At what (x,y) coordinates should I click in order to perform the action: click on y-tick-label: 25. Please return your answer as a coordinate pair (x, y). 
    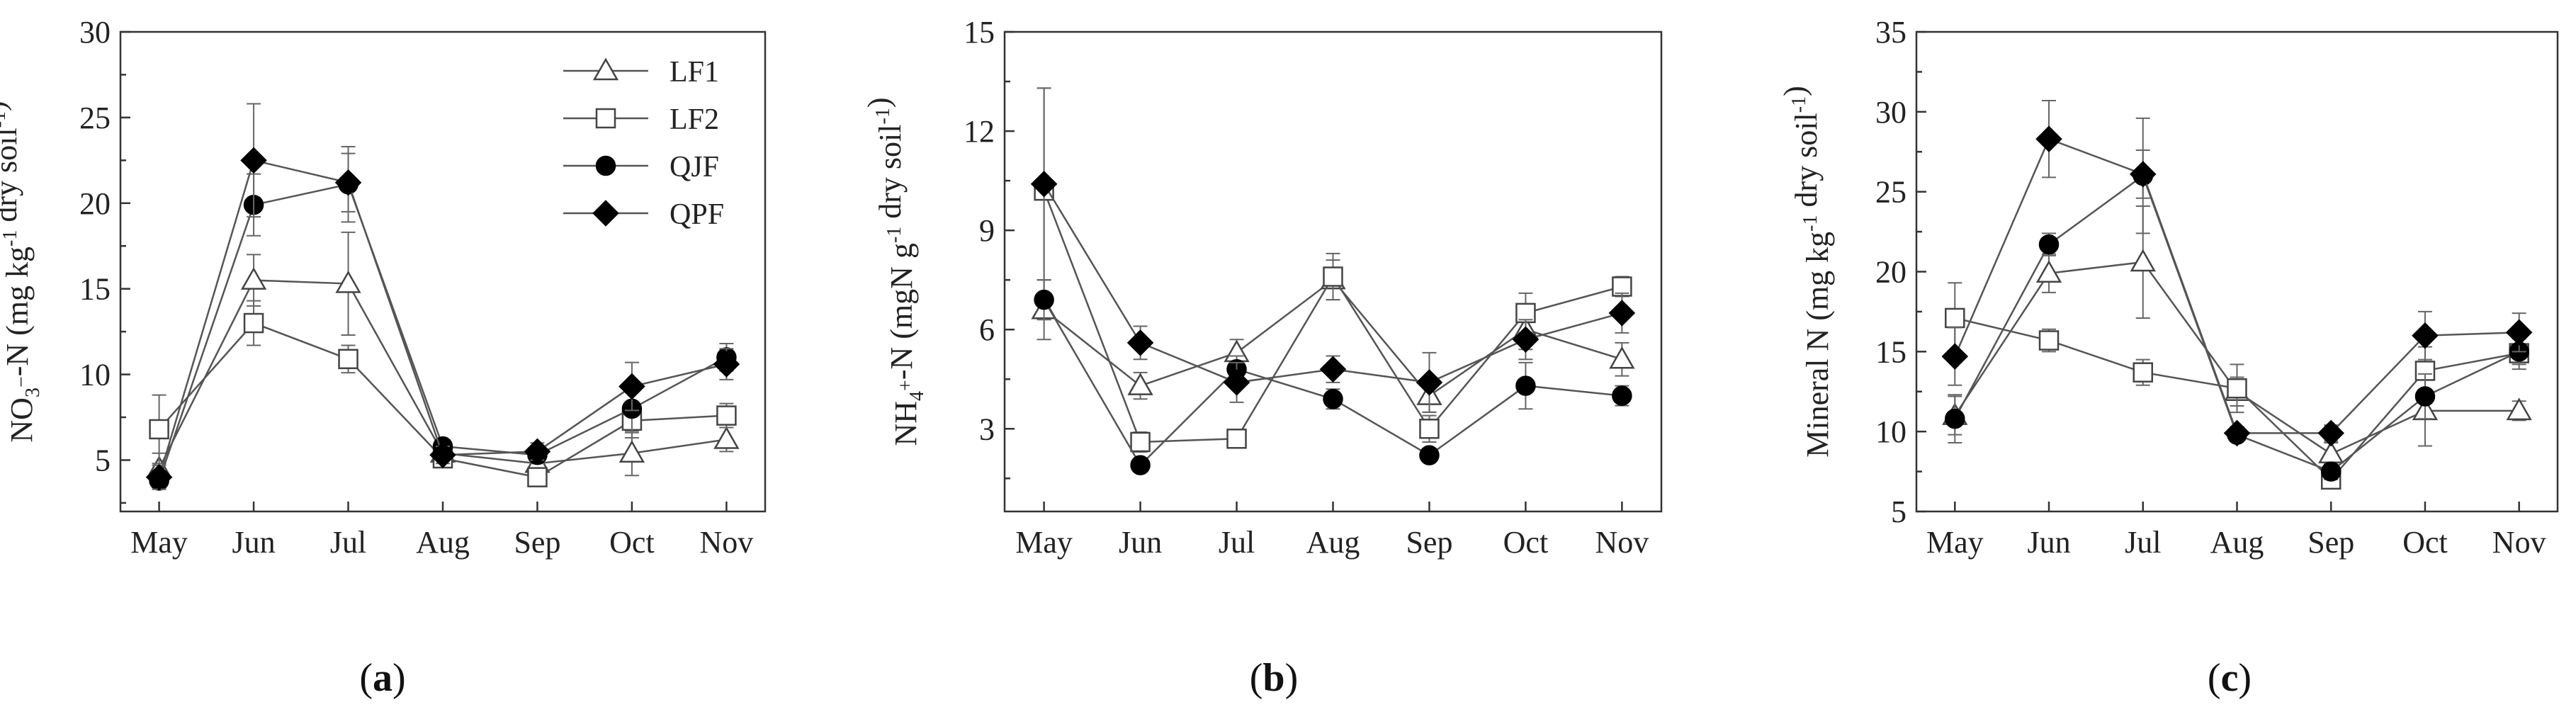
    Looking at the image, I should click on (1890, 192).